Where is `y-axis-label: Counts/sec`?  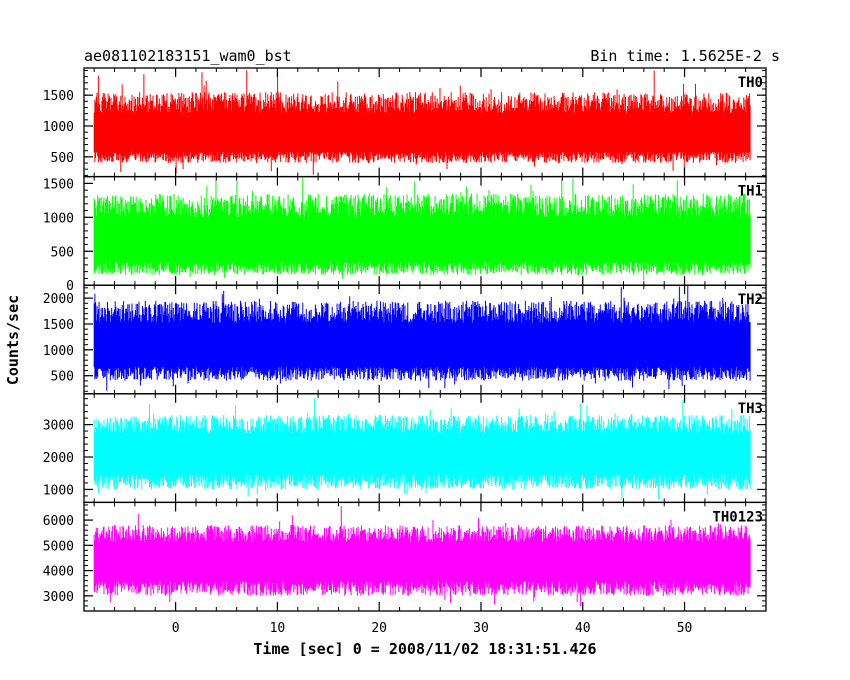 y-axis-label: Counts/sec is located at coordinates (13, 340).